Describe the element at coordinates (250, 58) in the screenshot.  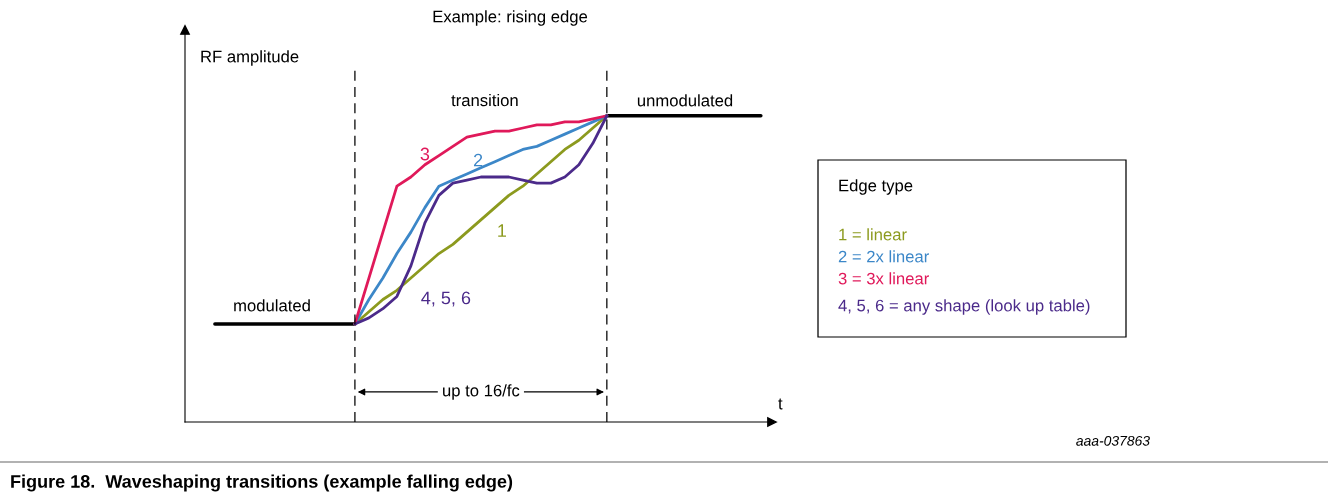
I see `y-axis-title: RF amplitude` at that location.